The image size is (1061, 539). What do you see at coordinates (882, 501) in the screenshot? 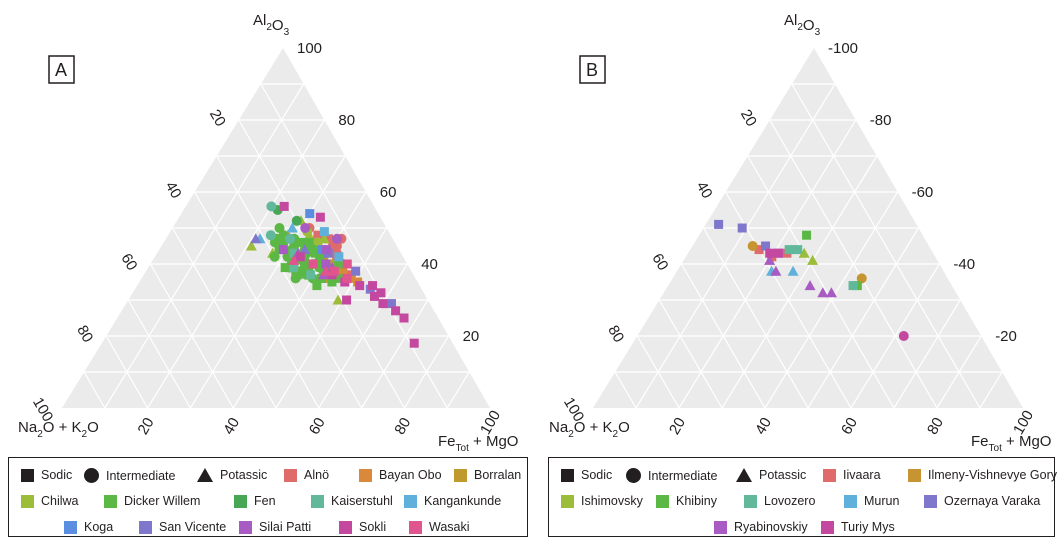
I see `legend-label: Murun` at bounding box center [882, 501].